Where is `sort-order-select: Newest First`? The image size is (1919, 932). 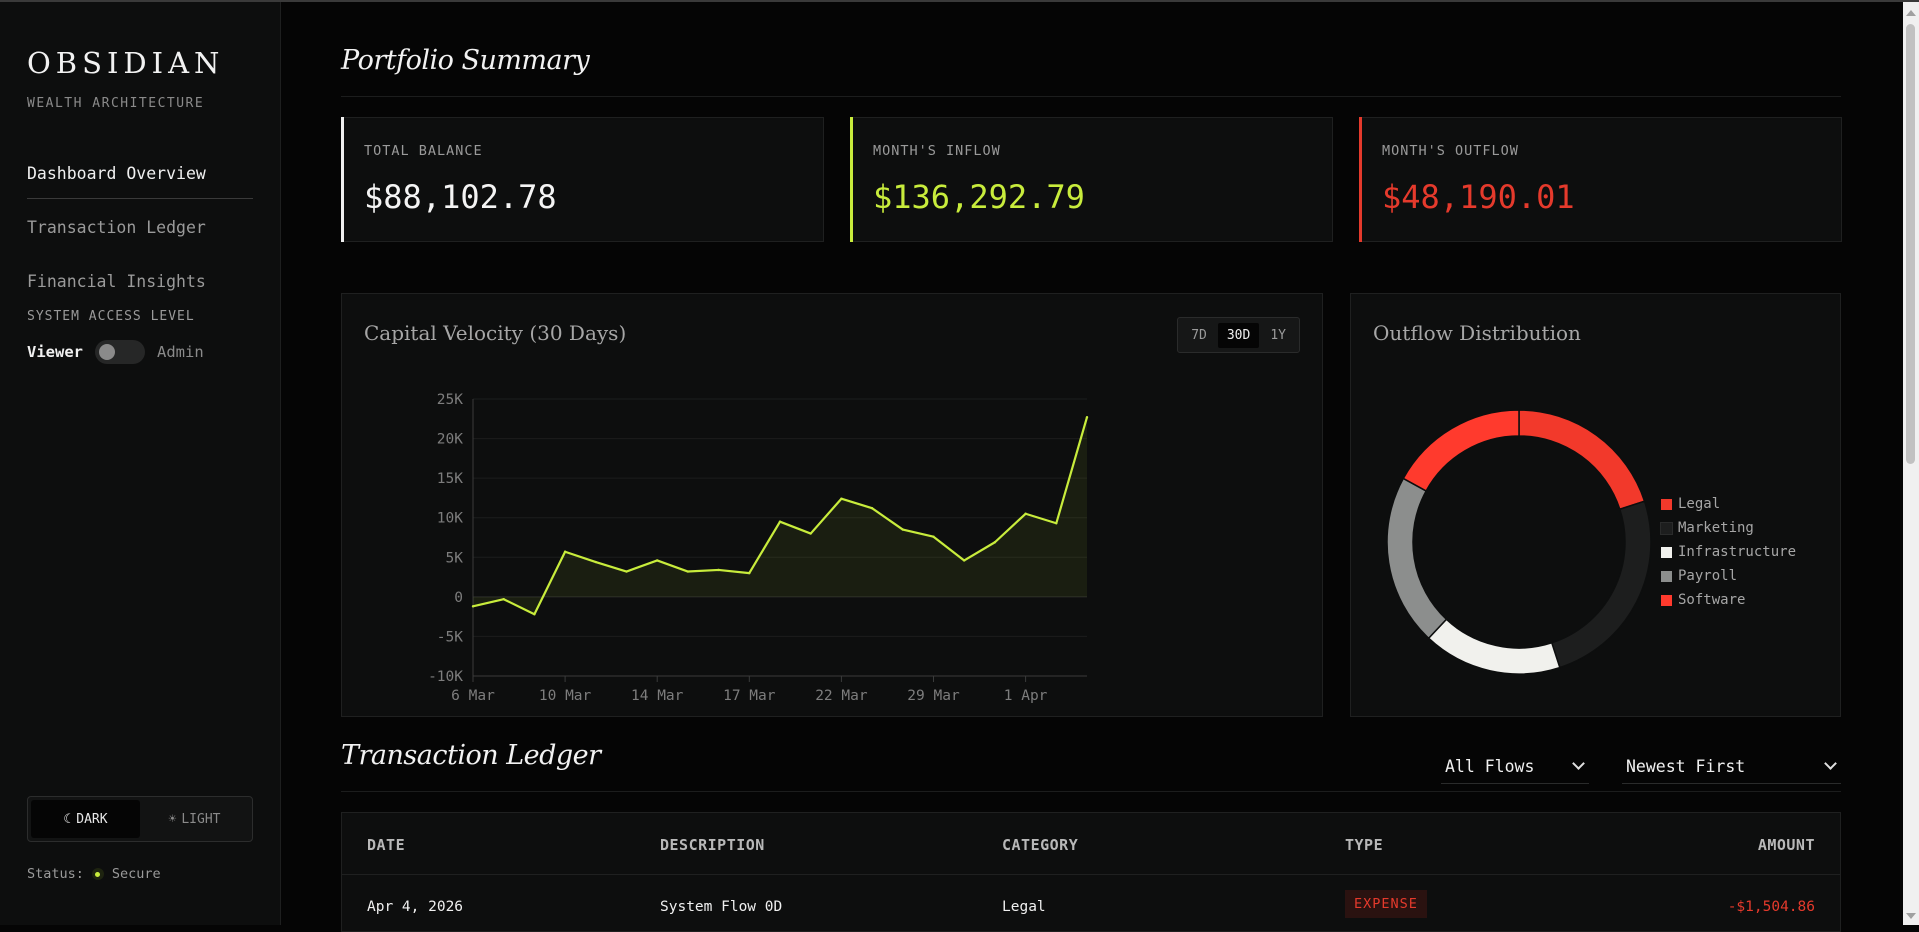
sort-order-select: Newest First is located at coordinates (1731, 767).